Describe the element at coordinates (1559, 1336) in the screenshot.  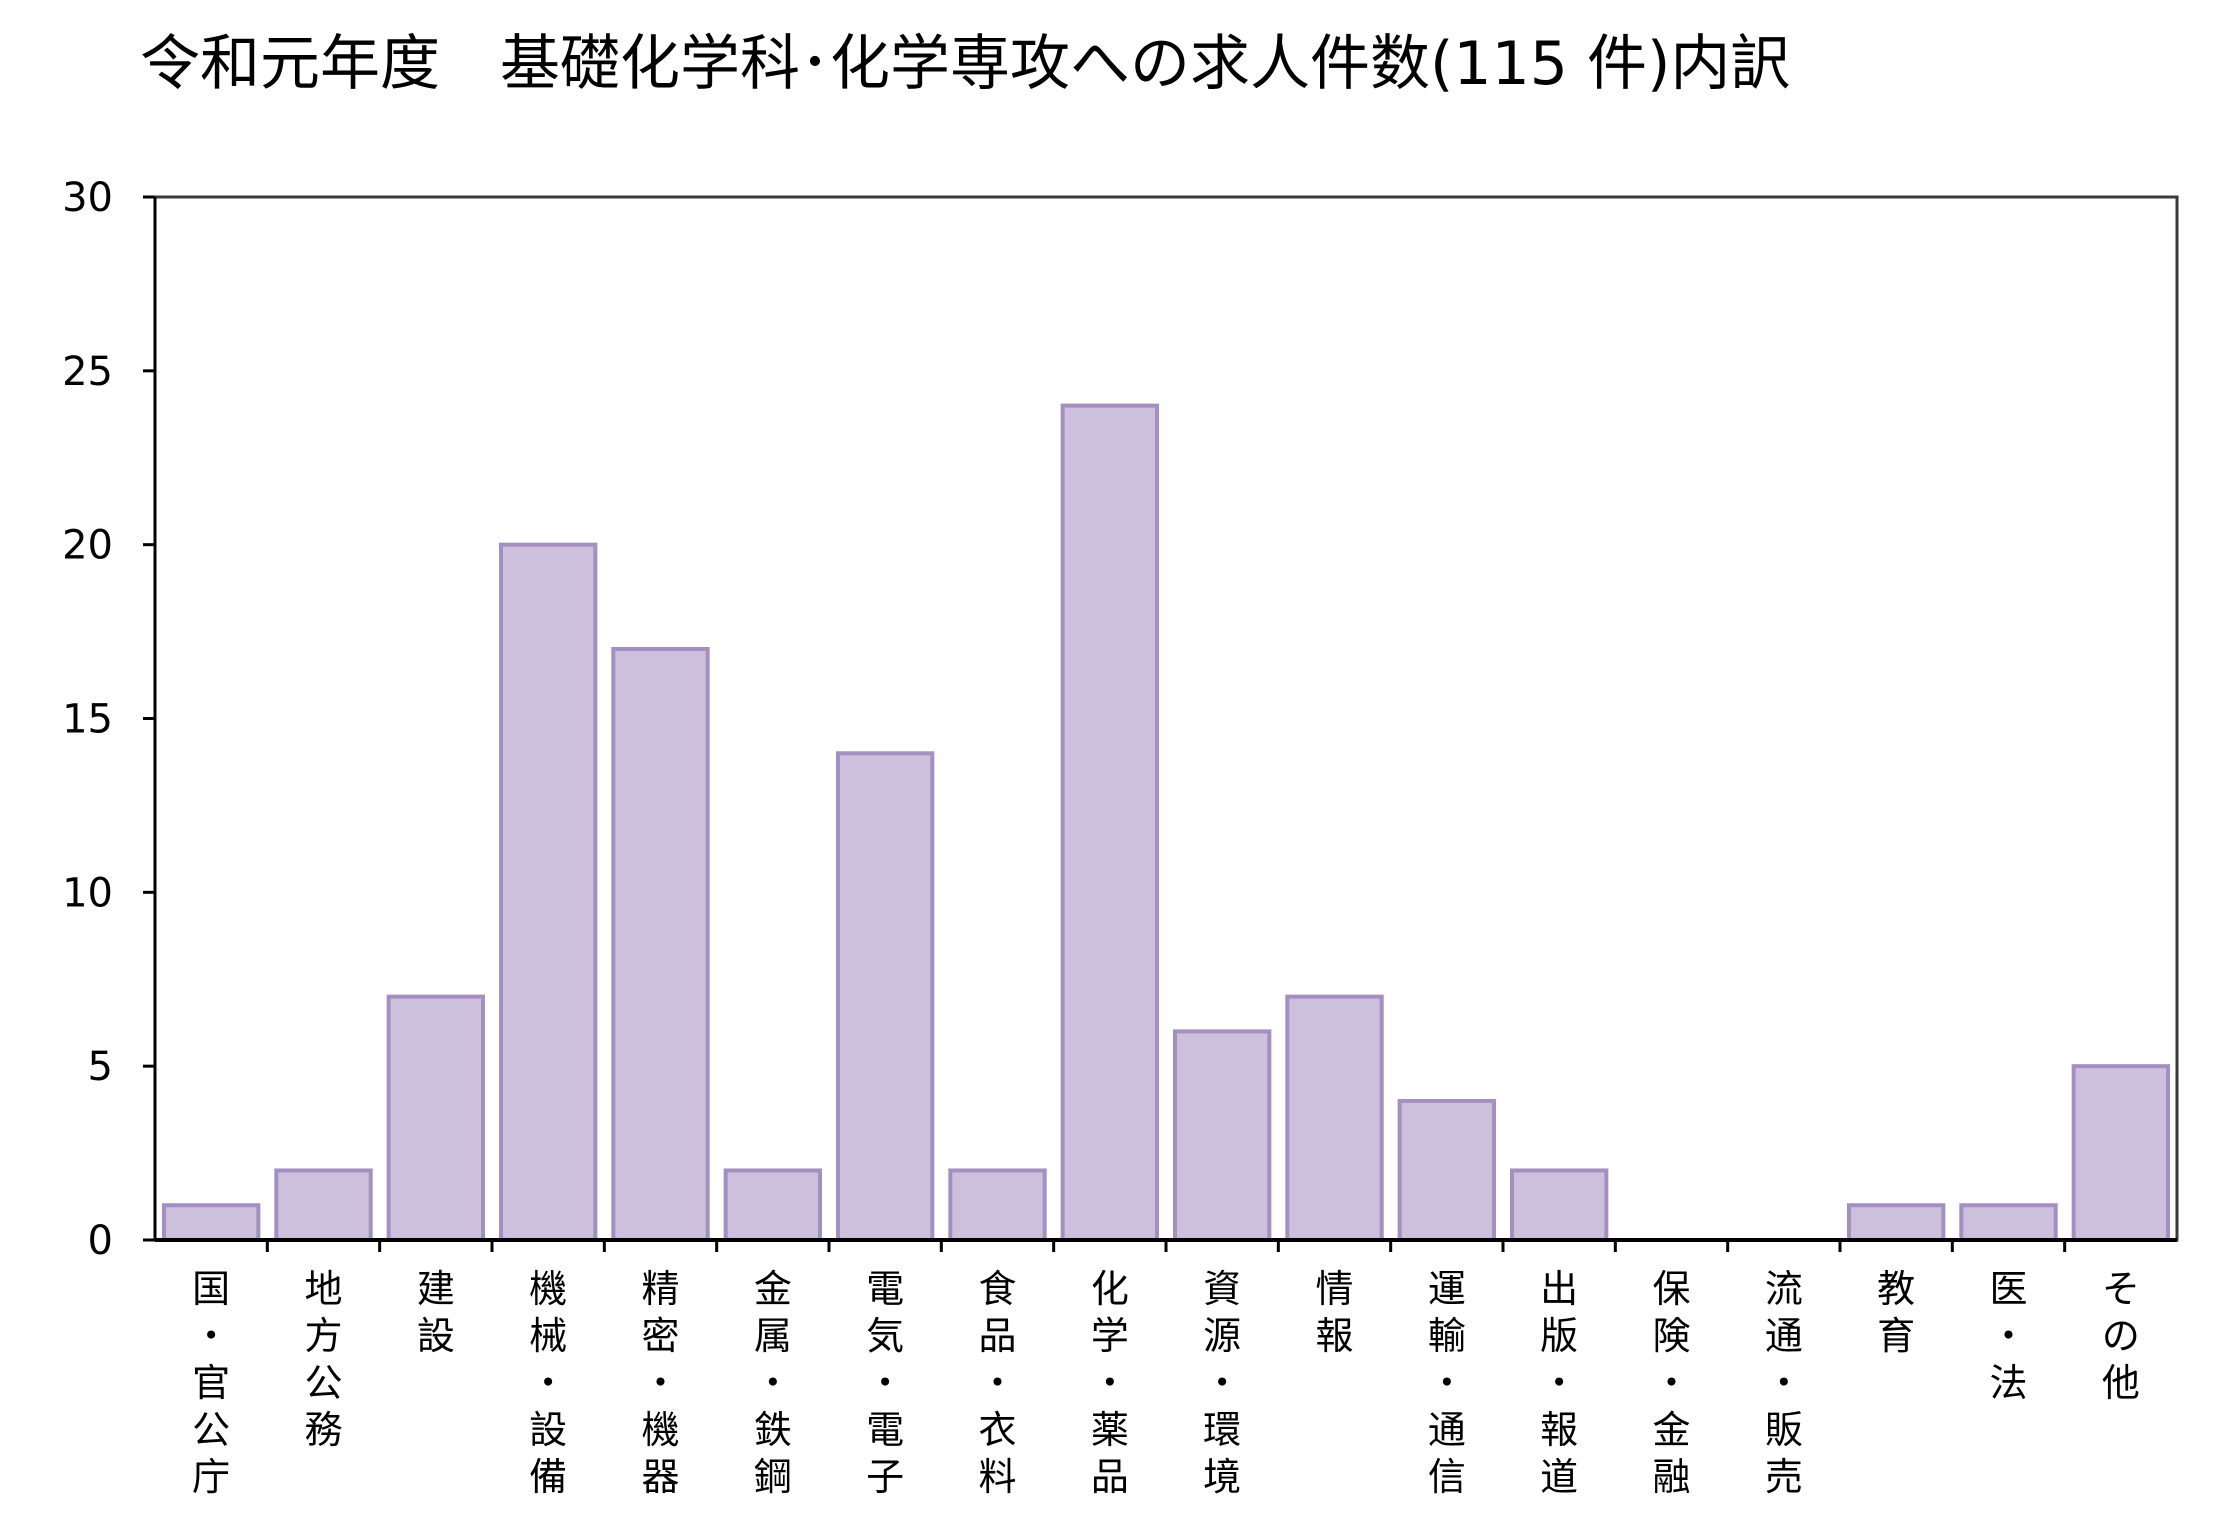
I see `x-tick-label-char: 版` at that location.